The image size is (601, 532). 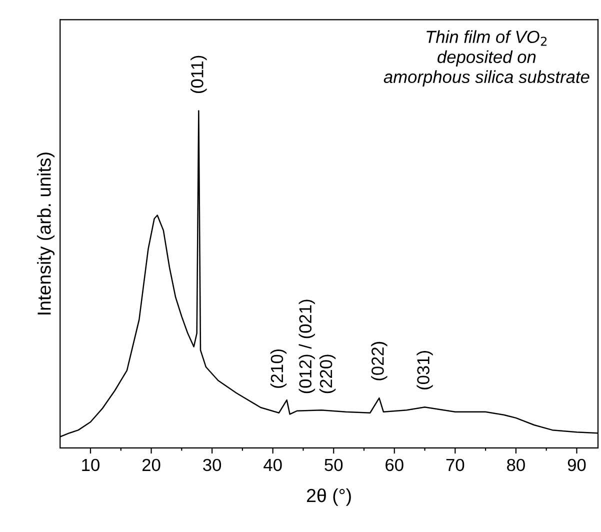 What do you see at coordinates (424, 370) in the screenshot?
I see `annotation: (031)` at bounding box center [424, 370].